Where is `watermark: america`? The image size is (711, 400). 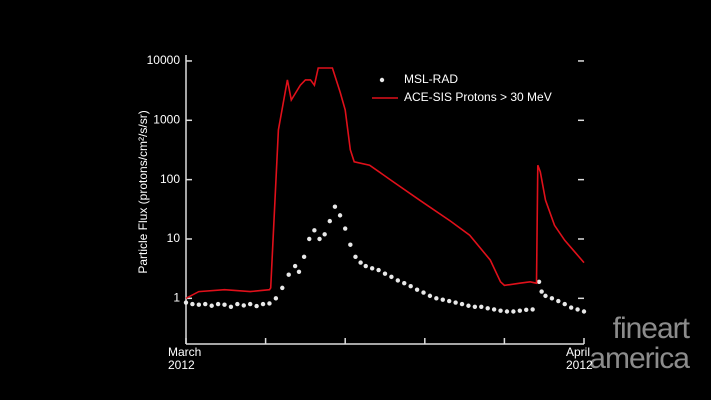
watermark: america is located at coordinates (639, 358).